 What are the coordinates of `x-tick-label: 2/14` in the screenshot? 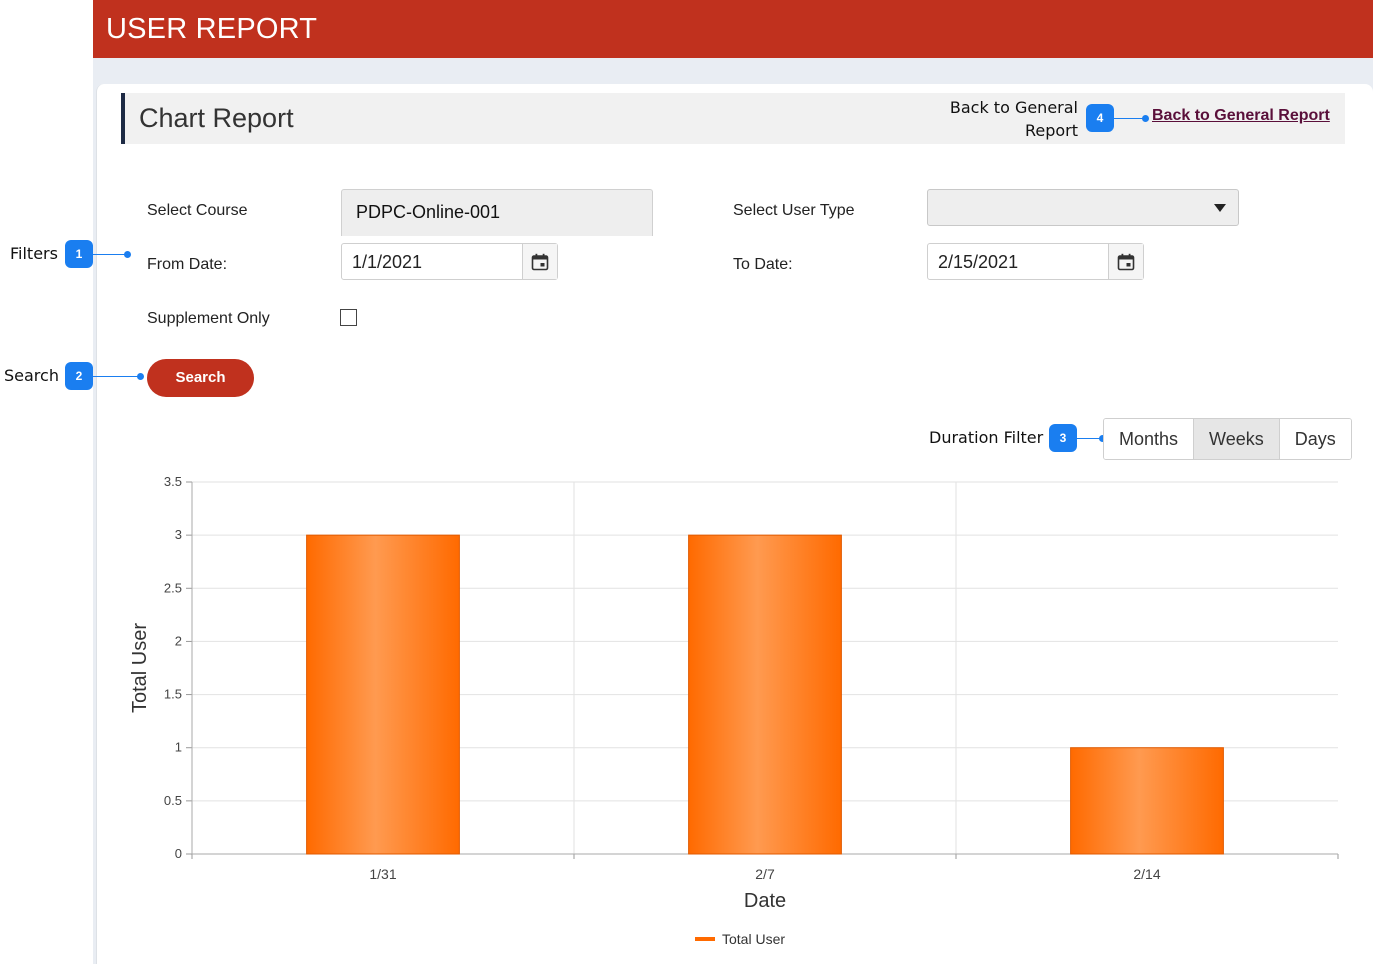 It's located at (1146, 874).